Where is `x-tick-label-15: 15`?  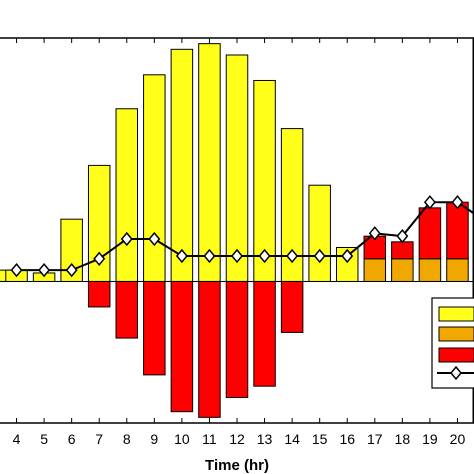 x-tick-label-15: 15 is located at coordinates (320, 439).